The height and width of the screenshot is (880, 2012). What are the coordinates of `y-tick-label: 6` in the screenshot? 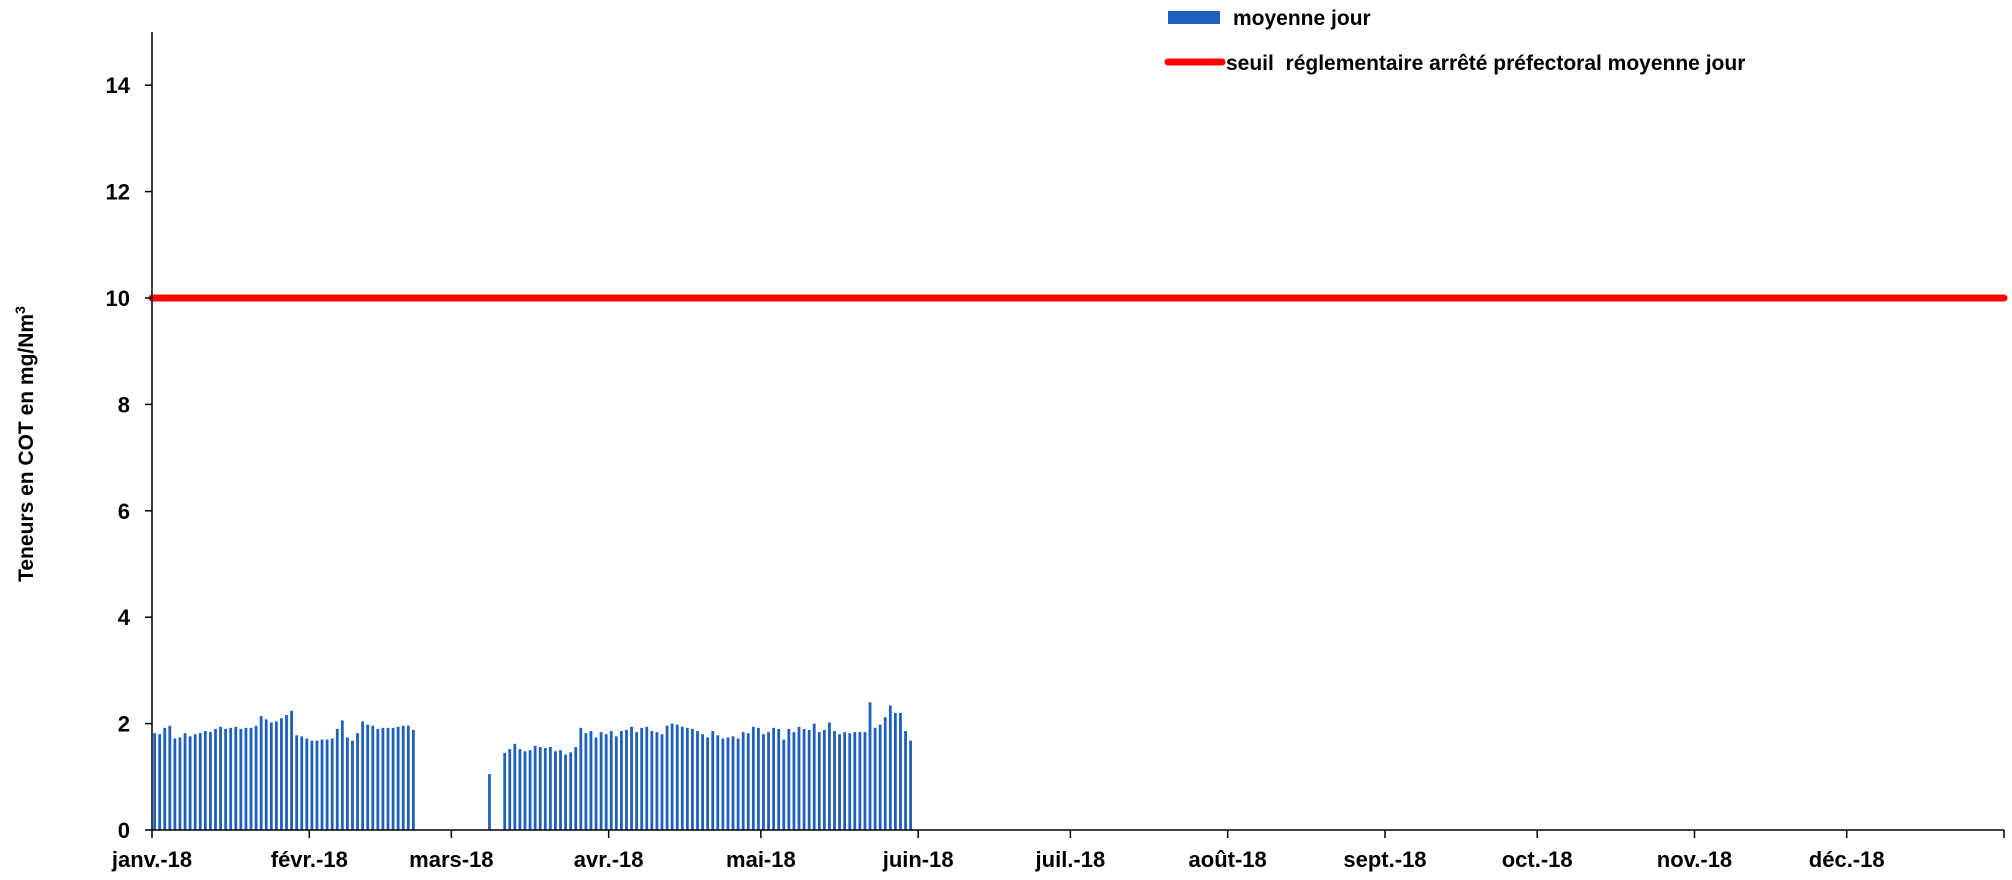 It's located at (124, 511).